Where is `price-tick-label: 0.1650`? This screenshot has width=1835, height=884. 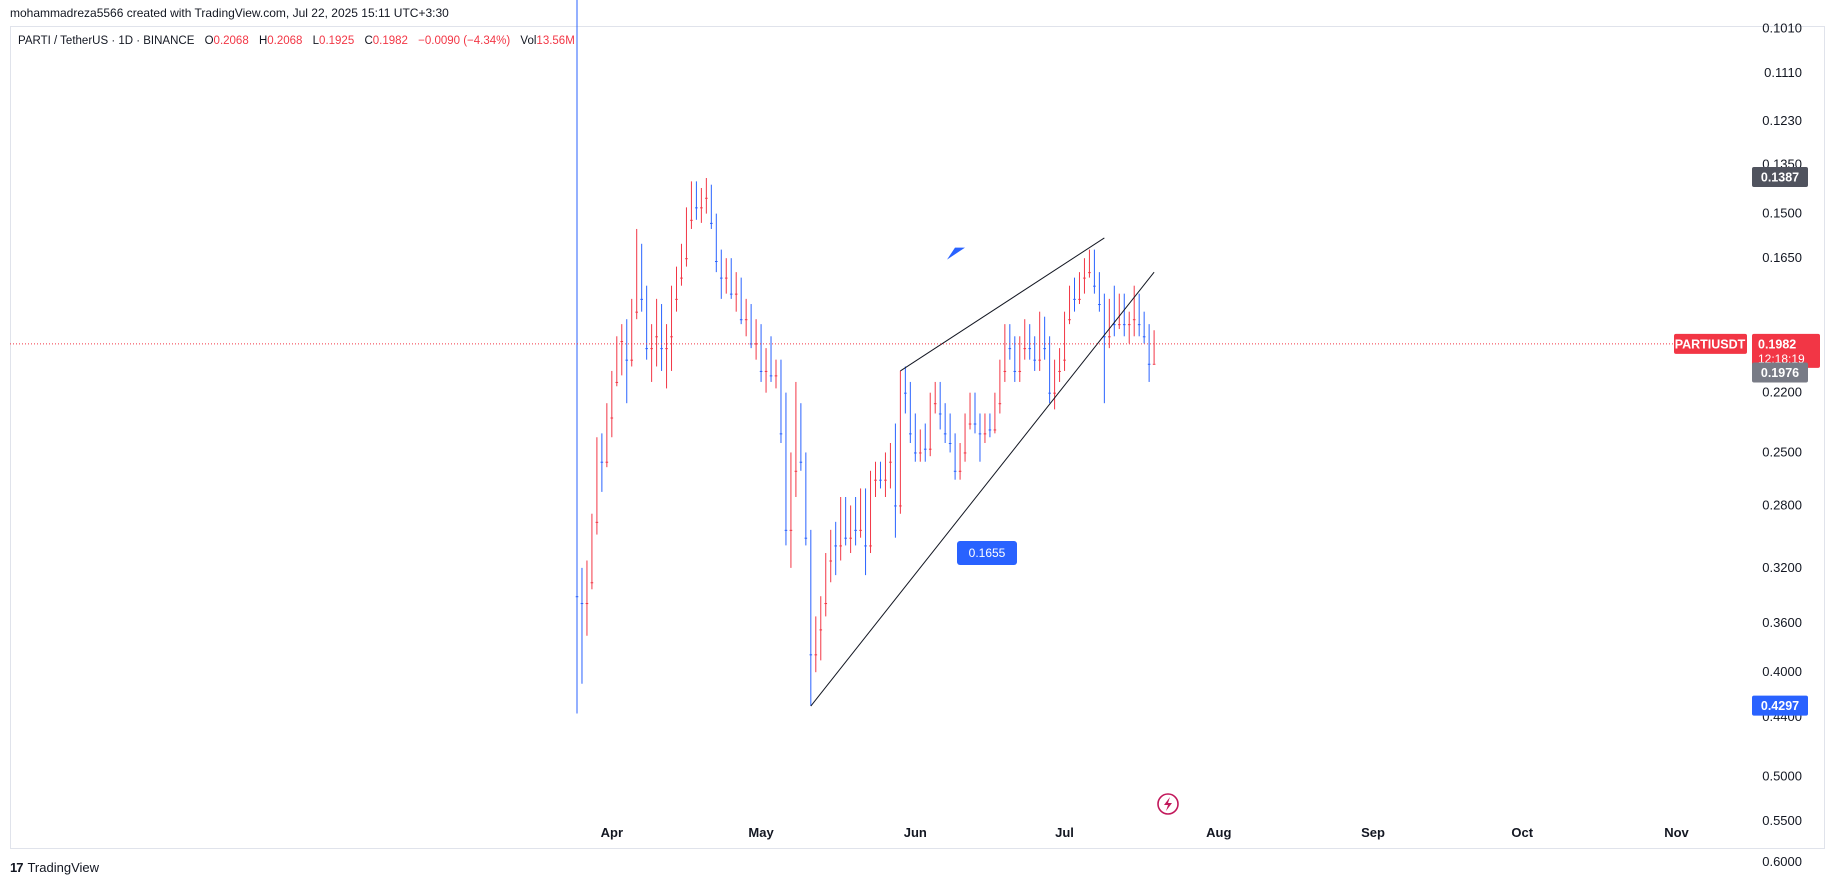 price-tick-label: 0.1650 is located at coordinates (1782, 257).